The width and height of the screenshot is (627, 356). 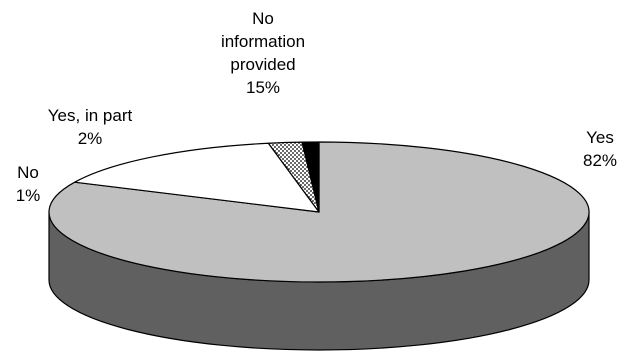 What do you see at coordinates (263, 41) in the screenshot?
I see `pie-label-text: information` at bounding box center [263, 41].